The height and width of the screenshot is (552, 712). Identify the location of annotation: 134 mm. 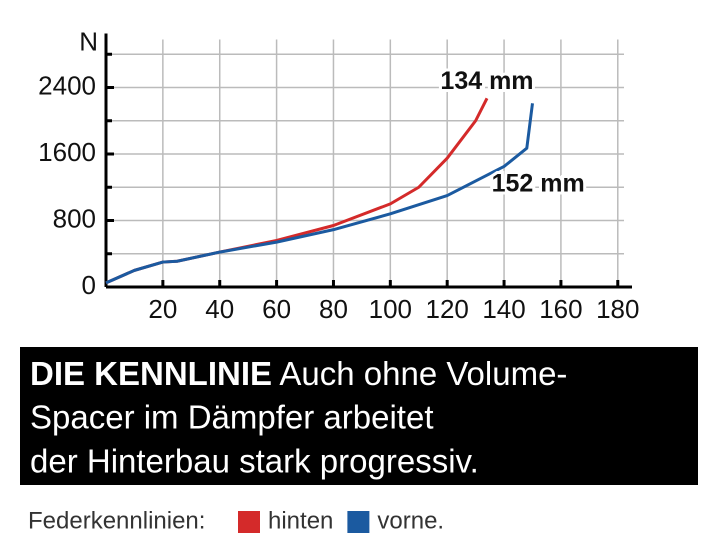
(486, 81).